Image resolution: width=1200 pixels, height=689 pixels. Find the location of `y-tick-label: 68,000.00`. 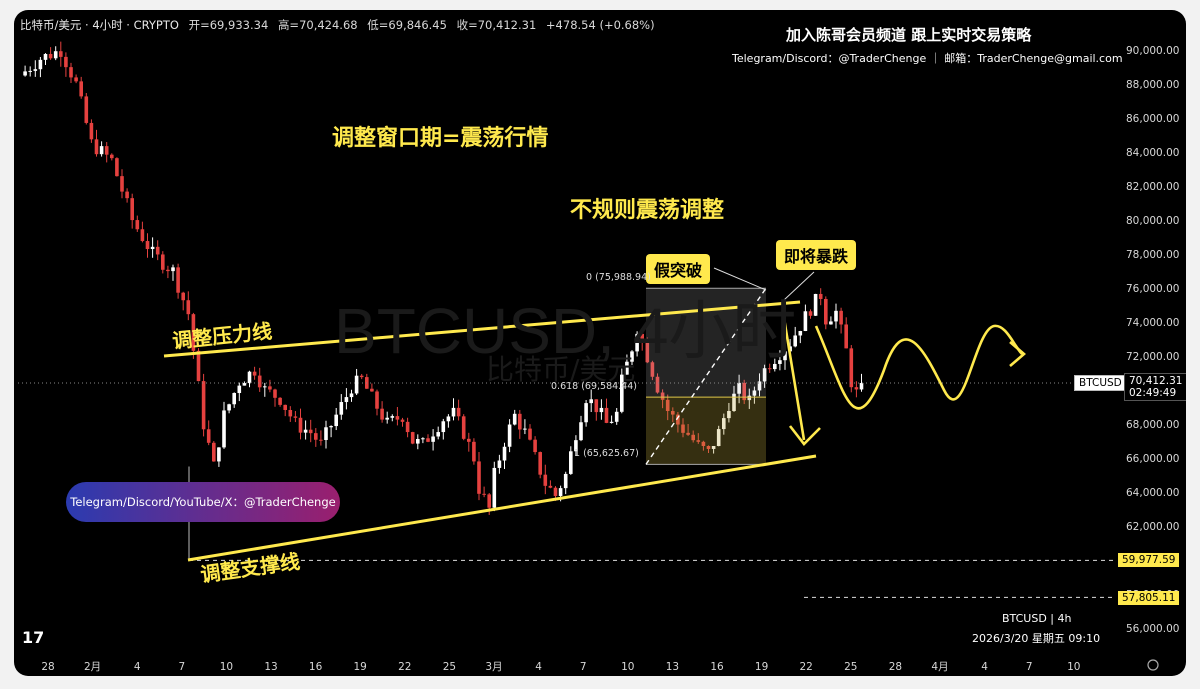

y-tick-label: 68,000.00 is located at coordinates (1152, 425).